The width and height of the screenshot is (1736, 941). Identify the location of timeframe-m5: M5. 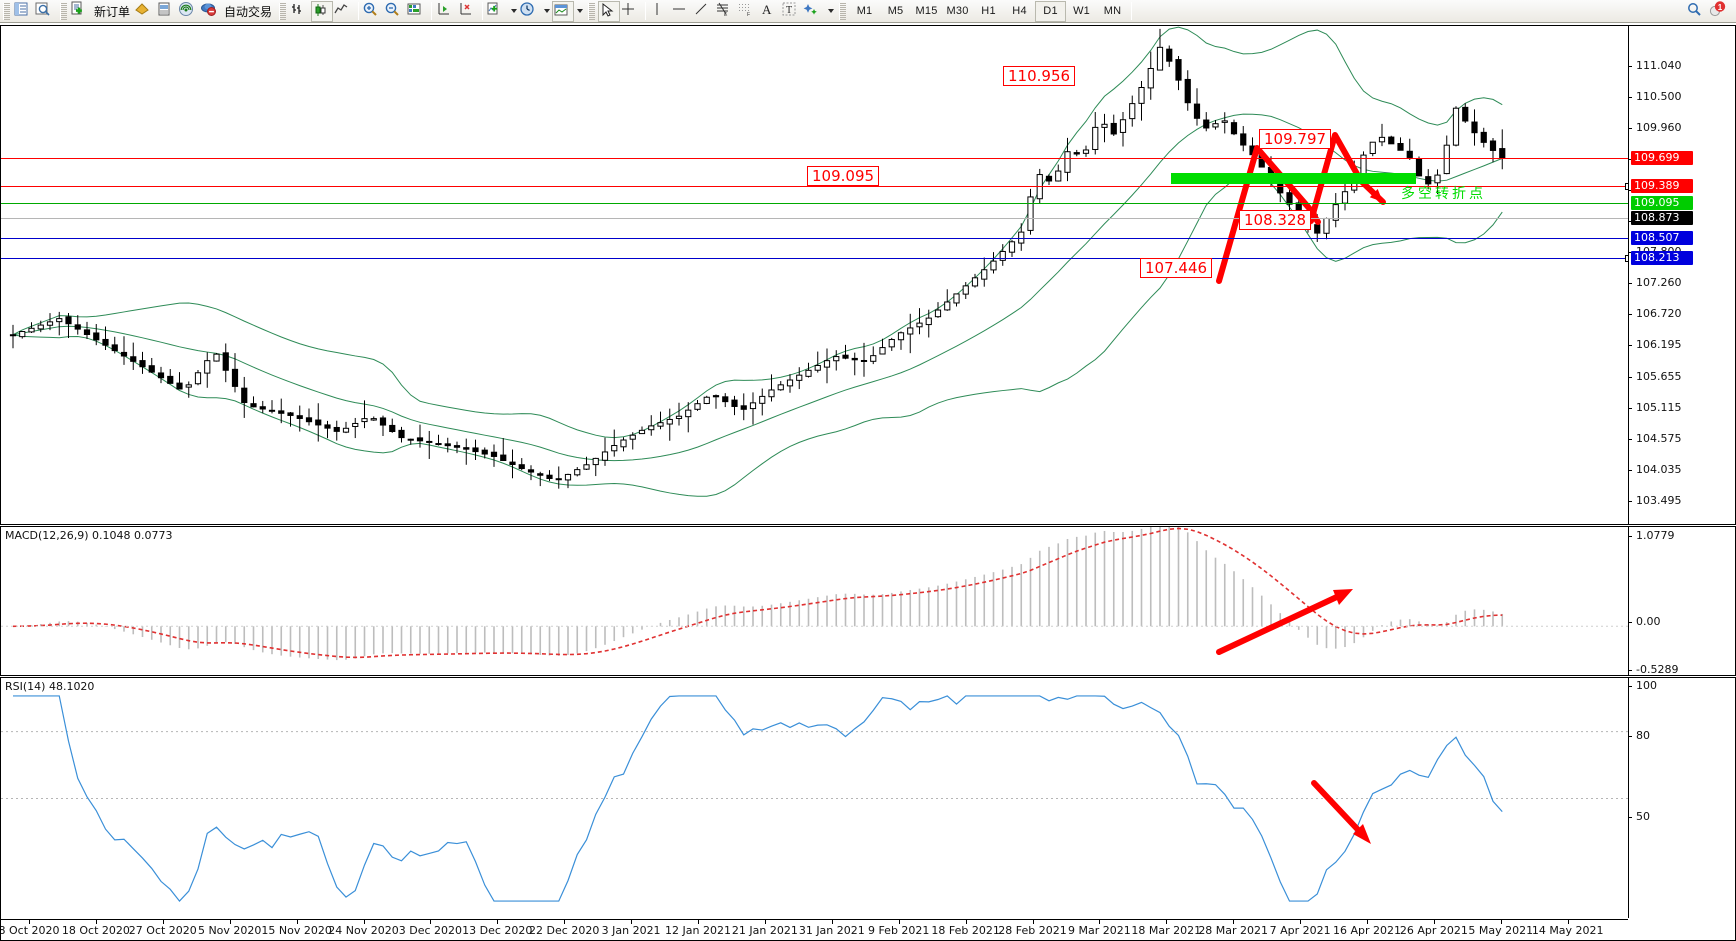
(895, 11).